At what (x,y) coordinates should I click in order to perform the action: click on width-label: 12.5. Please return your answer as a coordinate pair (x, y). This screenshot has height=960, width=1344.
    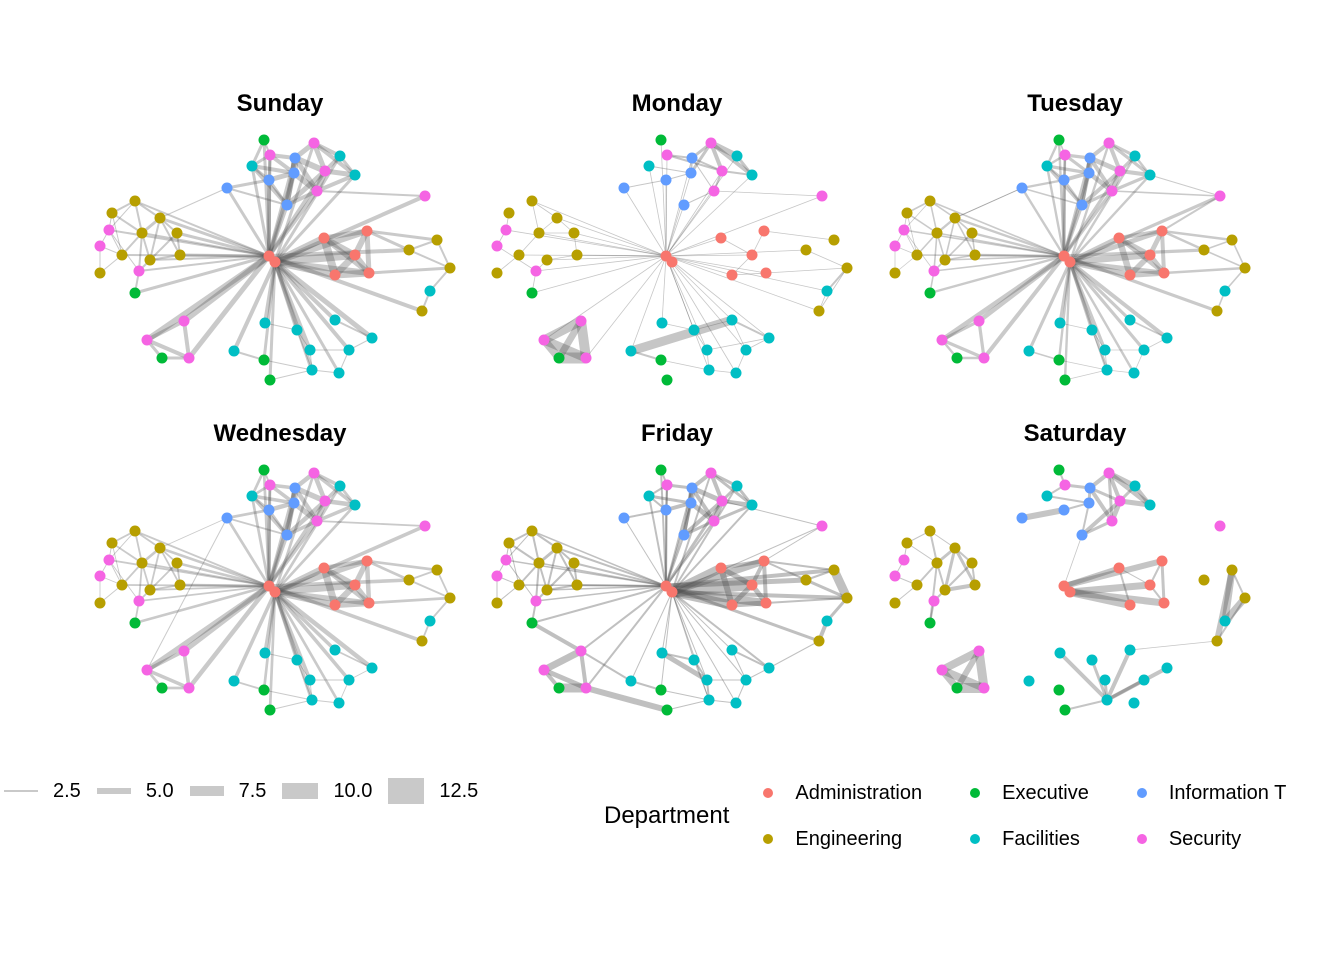
    Looking at the image, I should click on (459, 790).